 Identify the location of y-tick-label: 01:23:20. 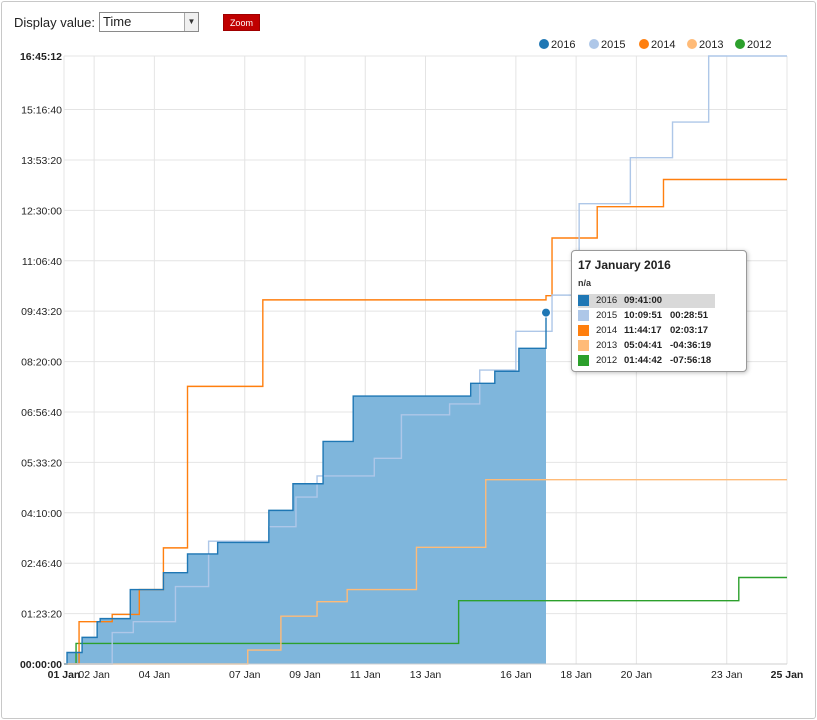
(41, 615).